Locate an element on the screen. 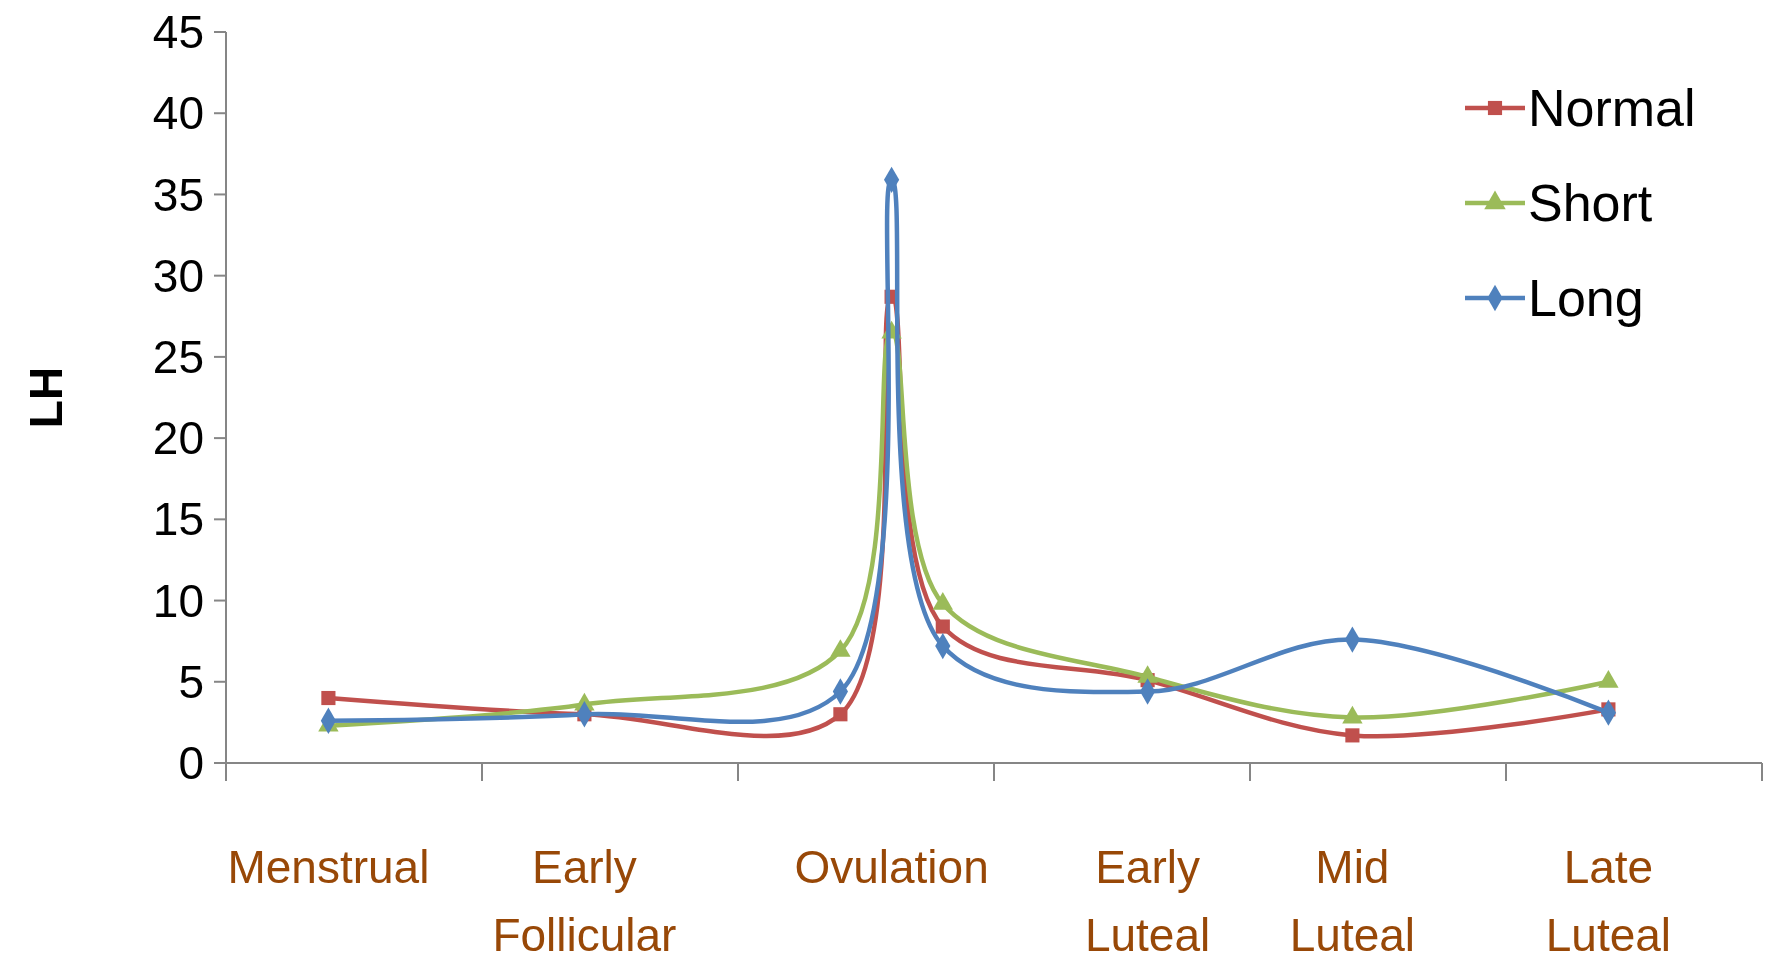  y-tick-label: 5 is located at coordinates (191, 681).